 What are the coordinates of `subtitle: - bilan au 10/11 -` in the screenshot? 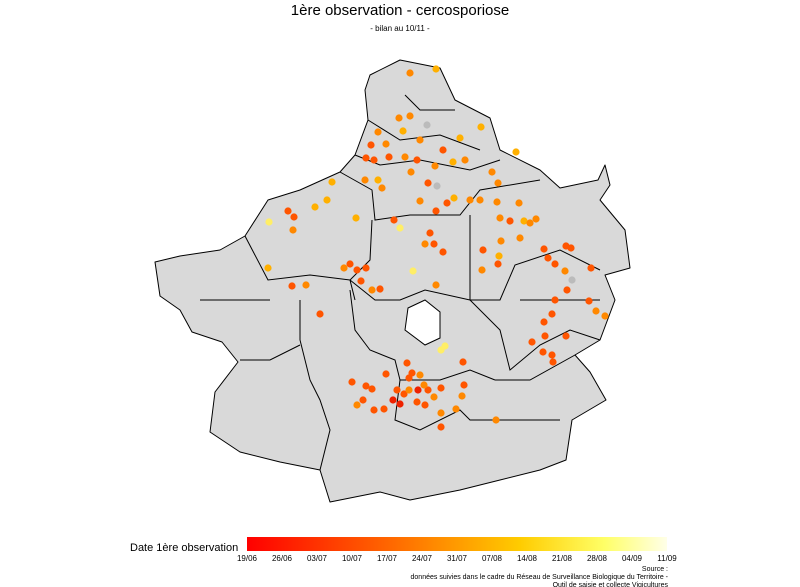 It's located at (400, 28).